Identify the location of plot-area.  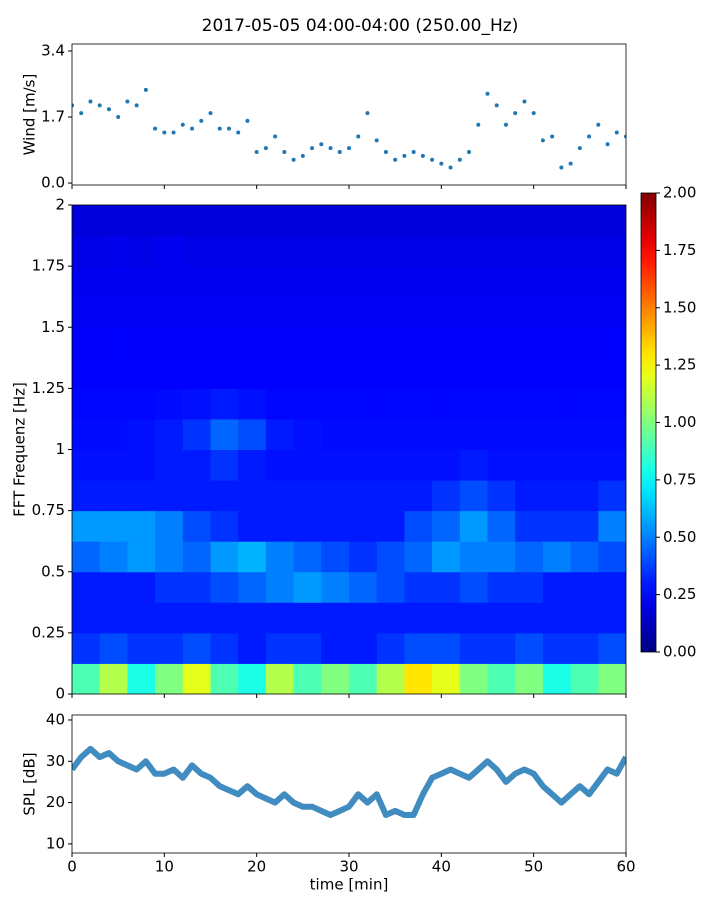
(349, 128).